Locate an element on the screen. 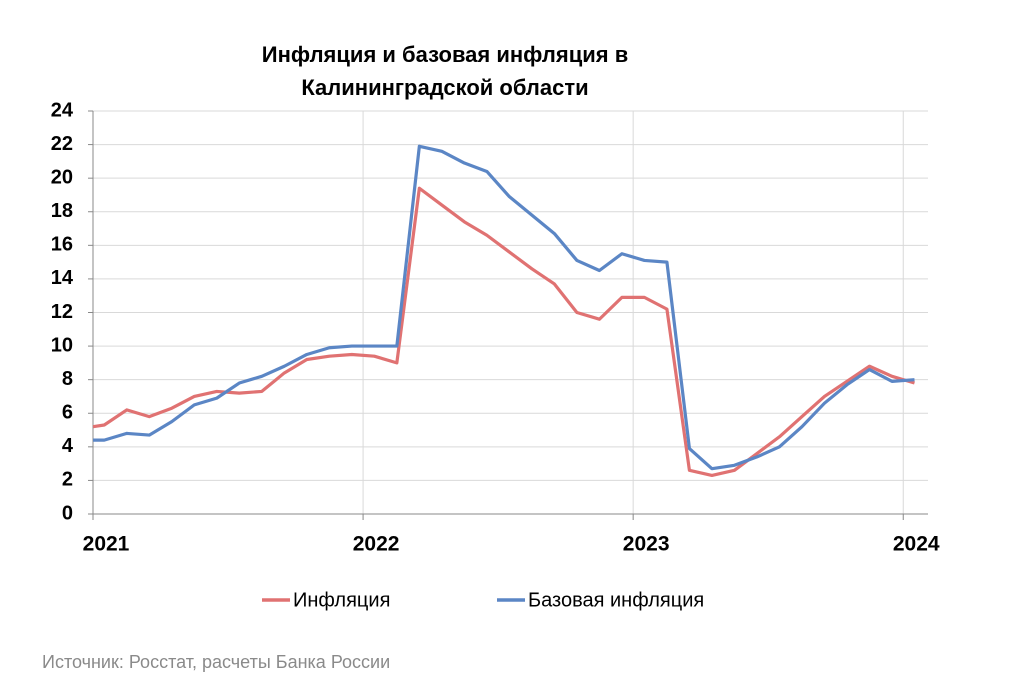 The height and width of the screenshot is (691, 1024). y-tick-label: 6 is located at coordinates (67, 413).